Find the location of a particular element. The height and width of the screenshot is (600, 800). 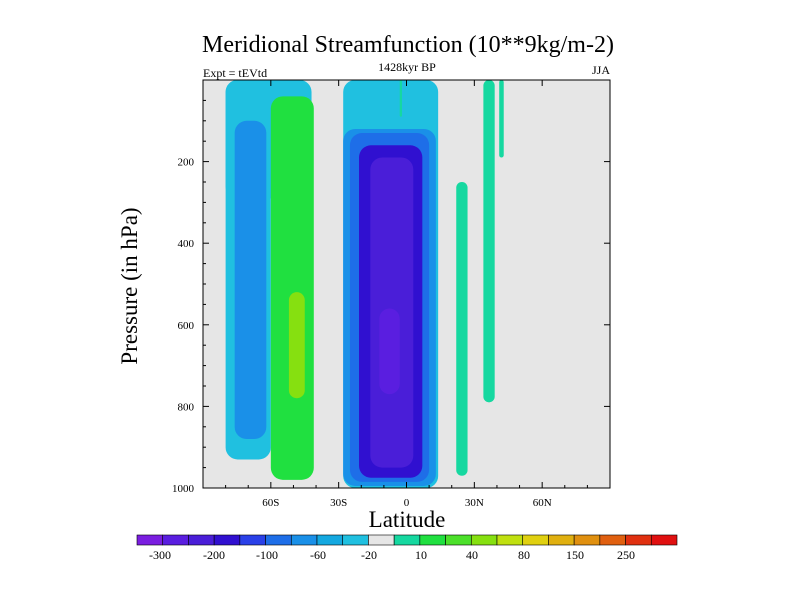

x-tick-label: 30S is located at coordinates (338, 503).